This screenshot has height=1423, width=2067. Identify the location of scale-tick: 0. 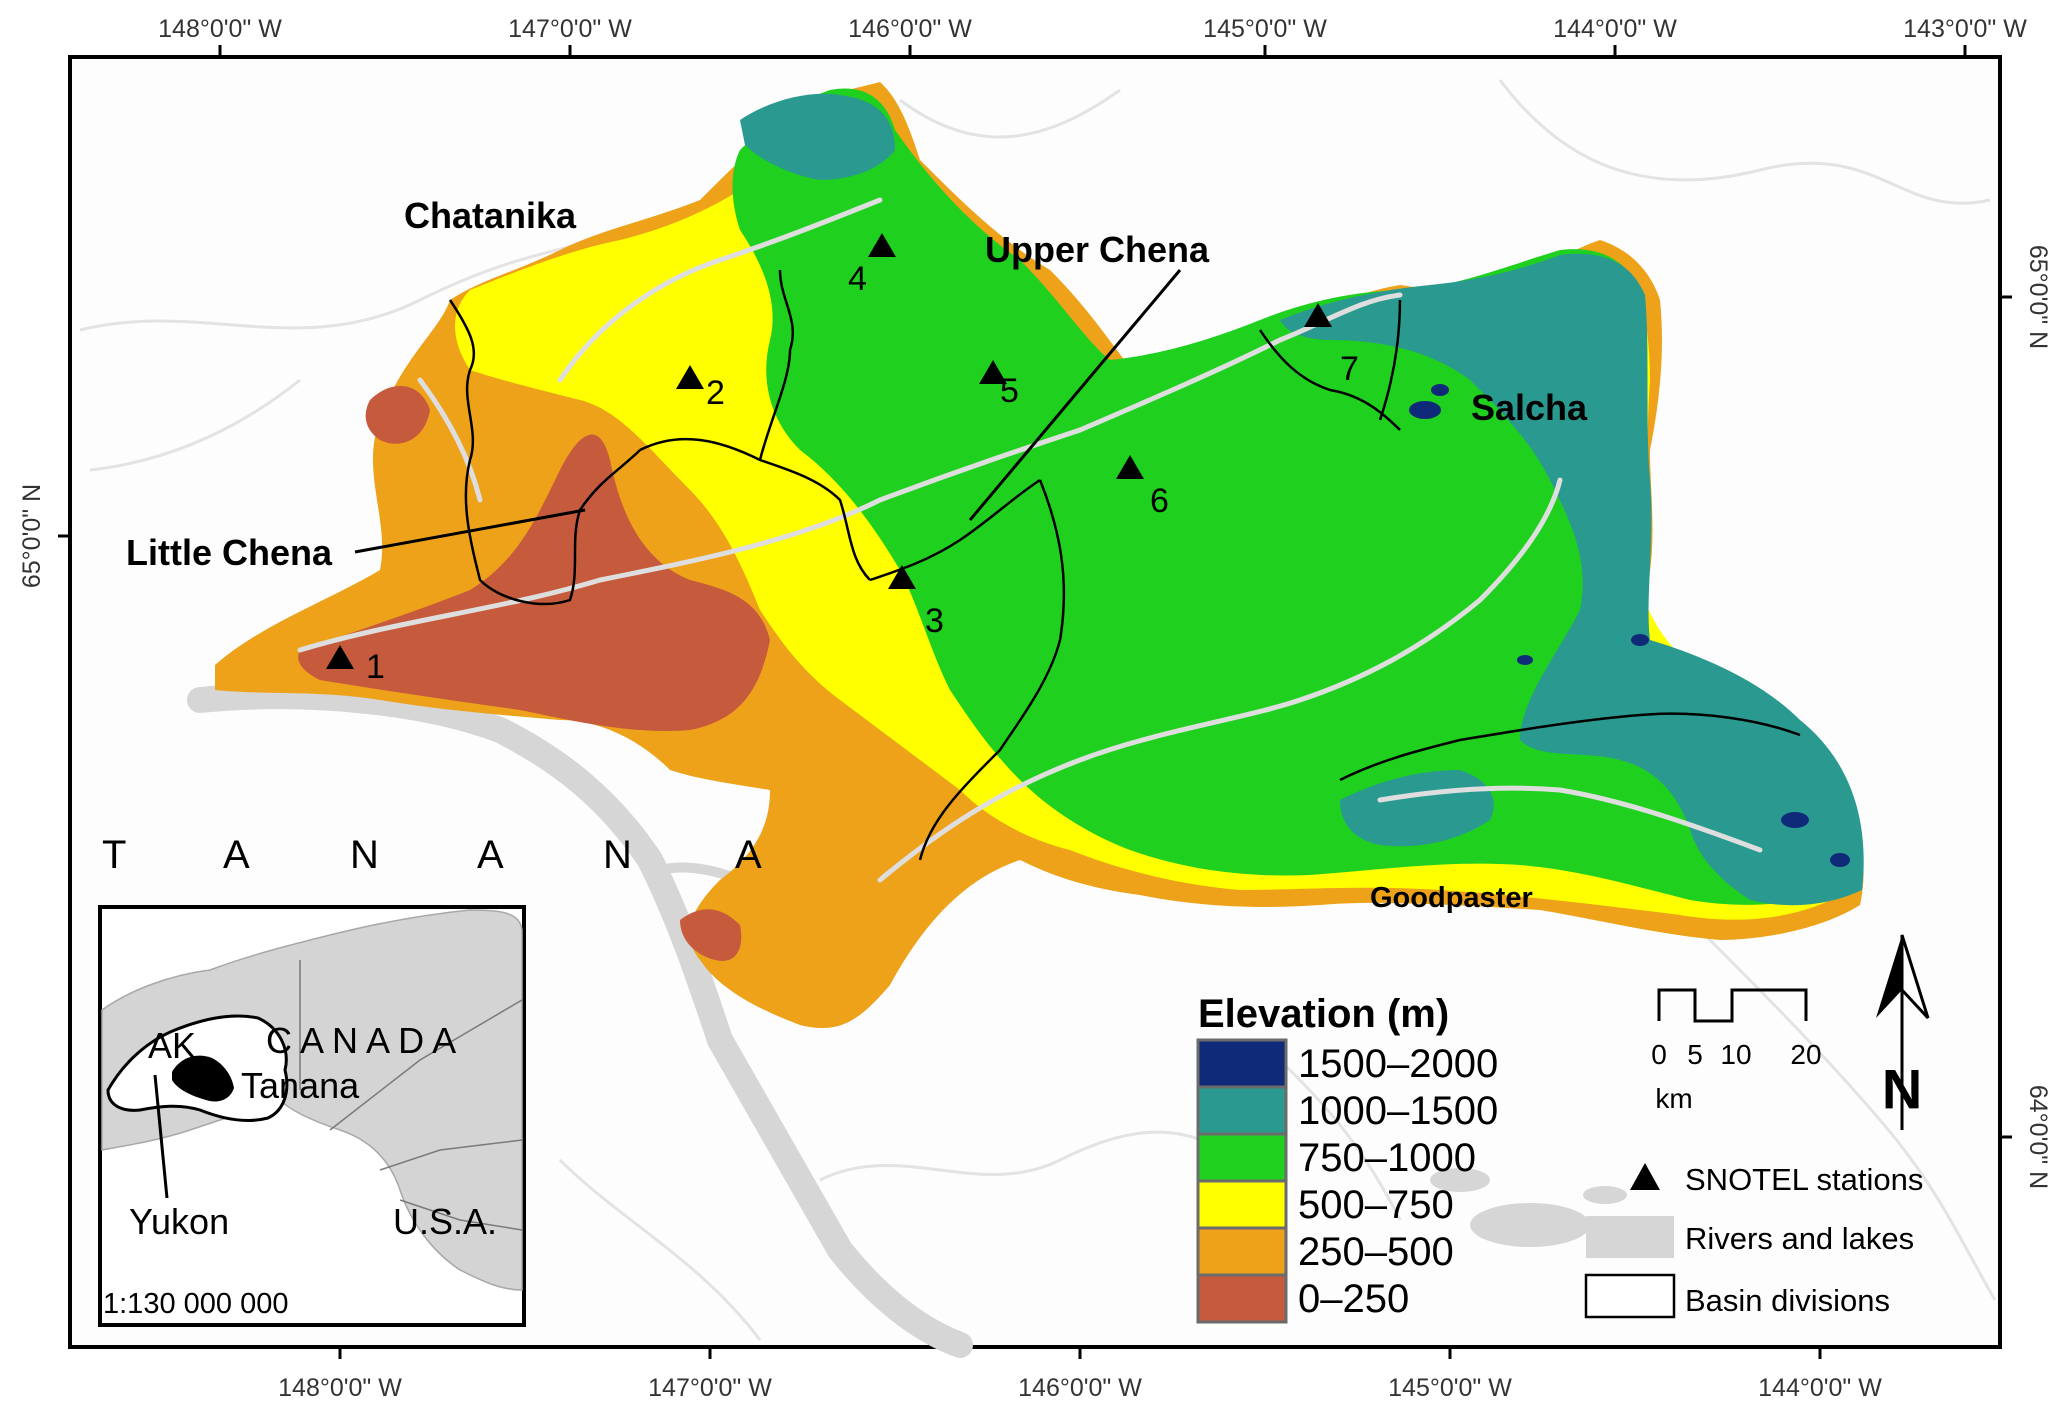
(1659, 1054).